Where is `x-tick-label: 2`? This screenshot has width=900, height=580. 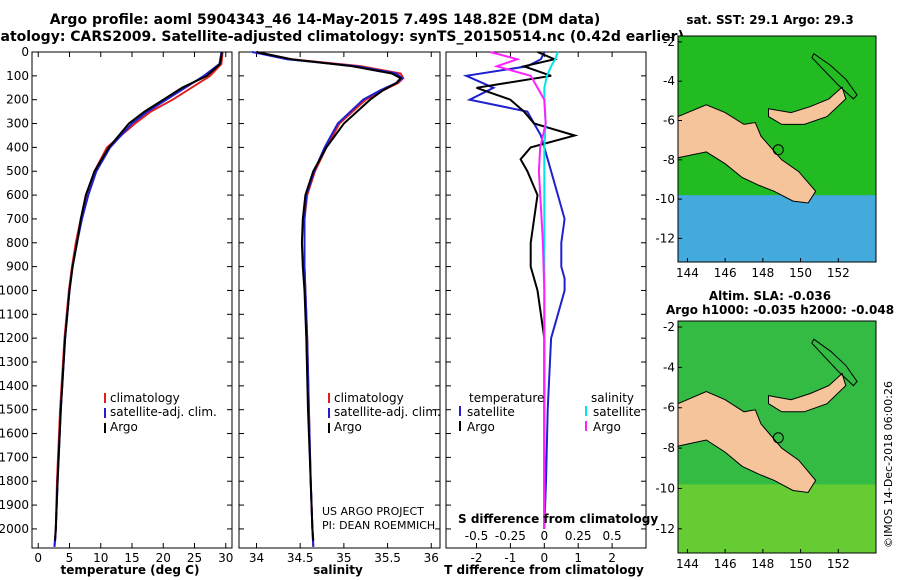
x-tick-label: 2 is located at coordinates (612, 558).